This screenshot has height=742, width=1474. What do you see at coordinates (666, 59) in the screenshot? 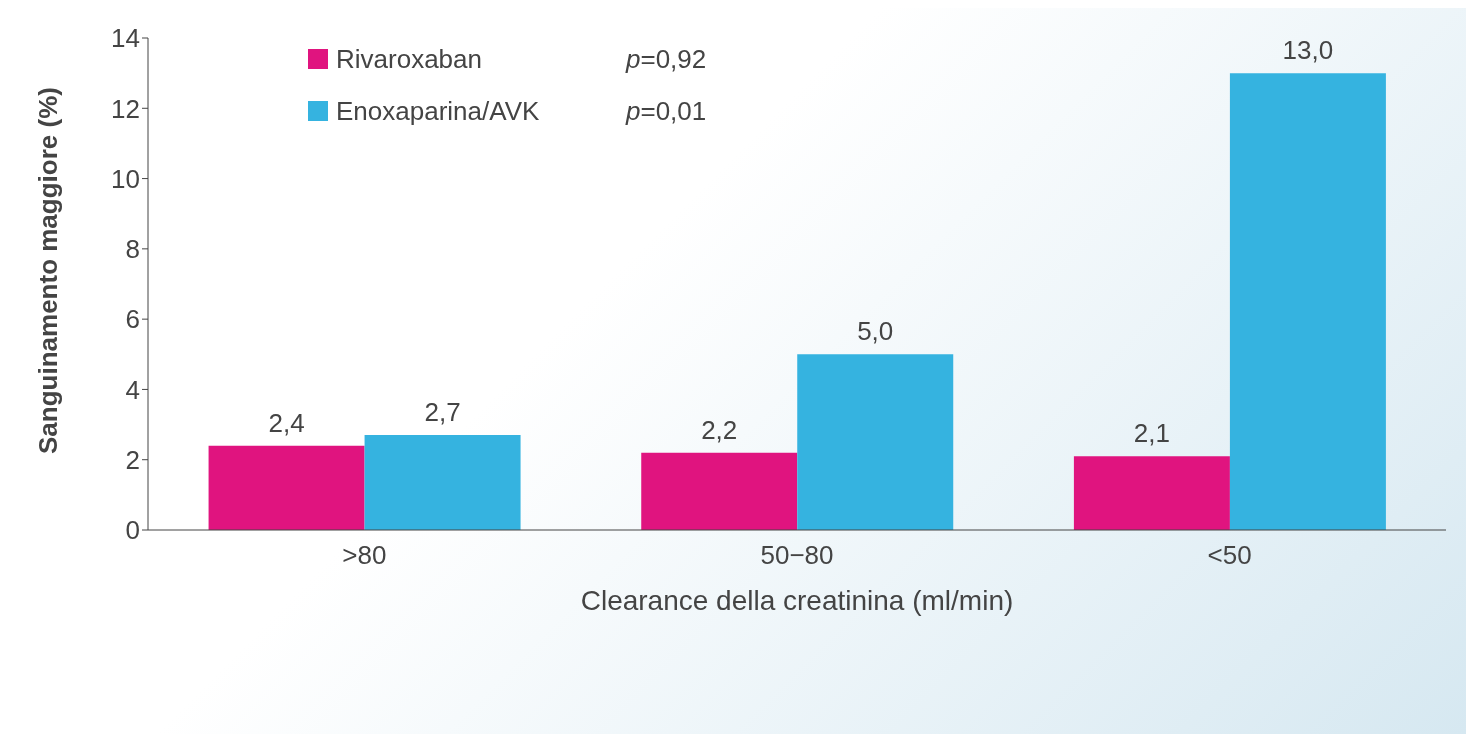
I see `annotation: p=0,92` at bounding box center [666, 59].